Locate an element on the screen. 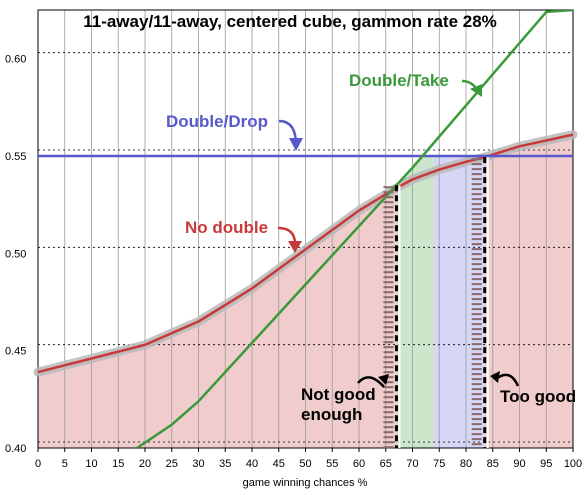  x-tick-label: 100 is located at coordinates (573, 464).